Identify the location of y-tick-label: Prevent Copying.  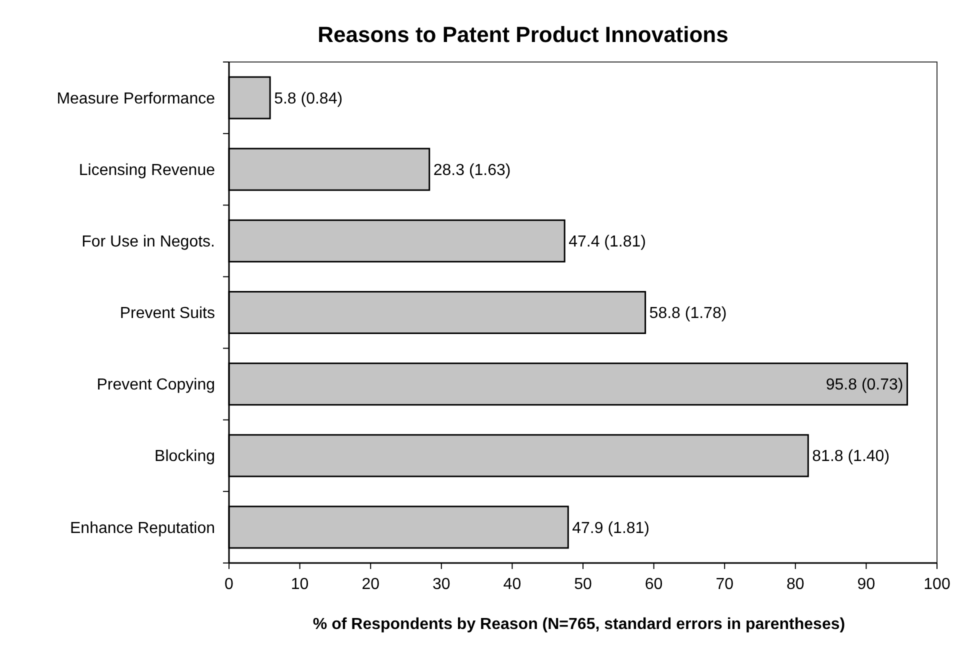
(155, 385).